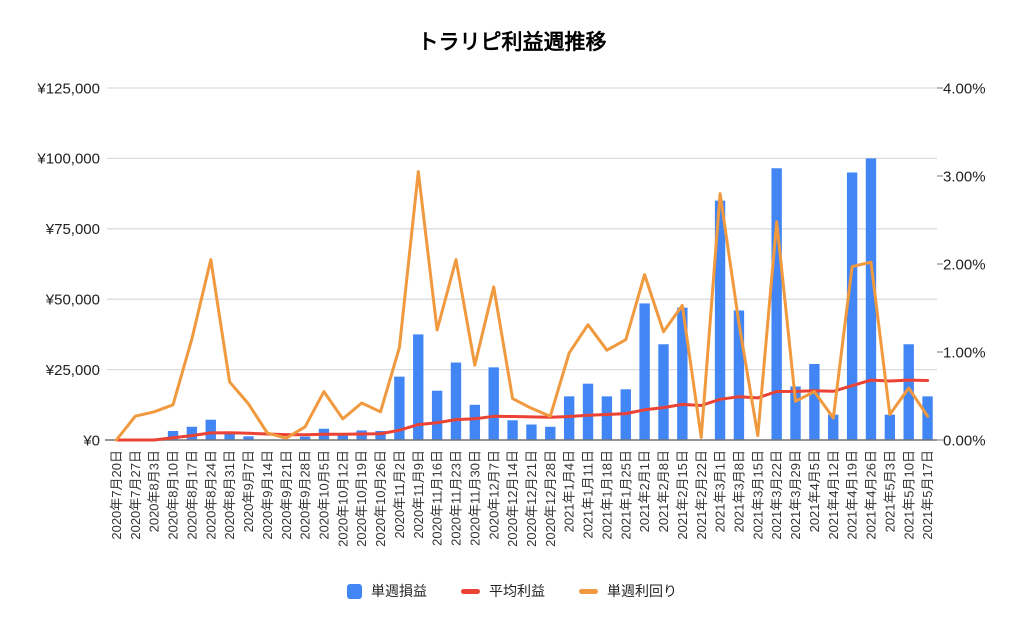 This screenshot has width=1024, height=633. Describe the element at coordinates (493, 495) in the screenshot. I see `x-axis-tick-label: 2020年12月7日` at that location.